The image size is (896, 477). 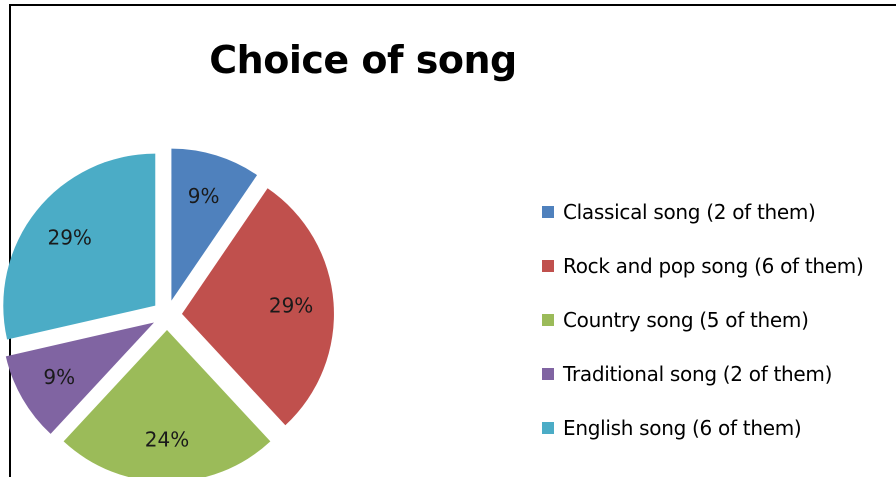 I want to click on legend-label: Country song (5 of them), so click(x=686, y=319).